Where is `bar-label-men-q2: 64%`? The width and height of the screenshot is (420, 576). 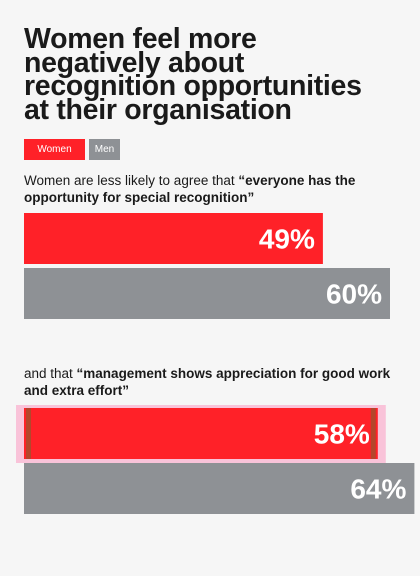 bar-label-men-q2: 64% is located at coordinates (378, 489).